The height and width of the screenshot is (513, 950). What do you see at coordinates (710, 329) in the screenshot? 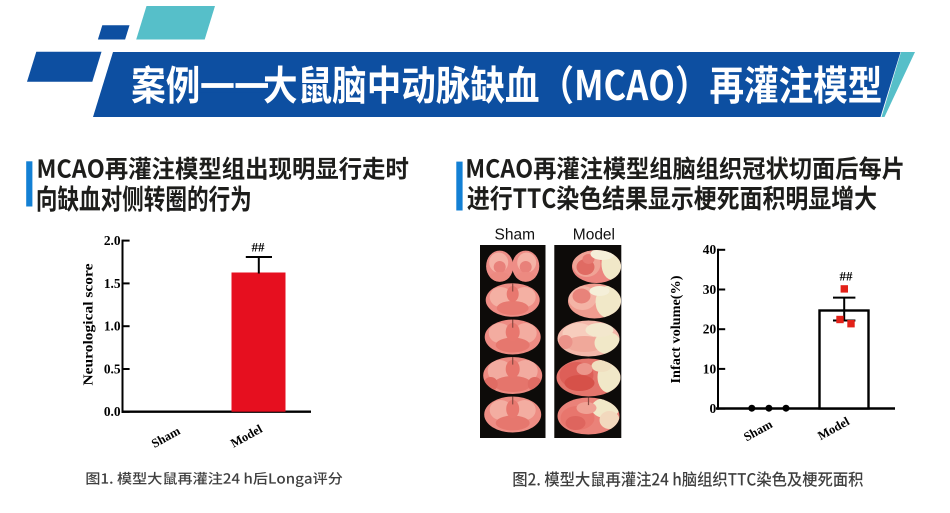
I see `svg-text: 20` at bounding box center [710, 329].